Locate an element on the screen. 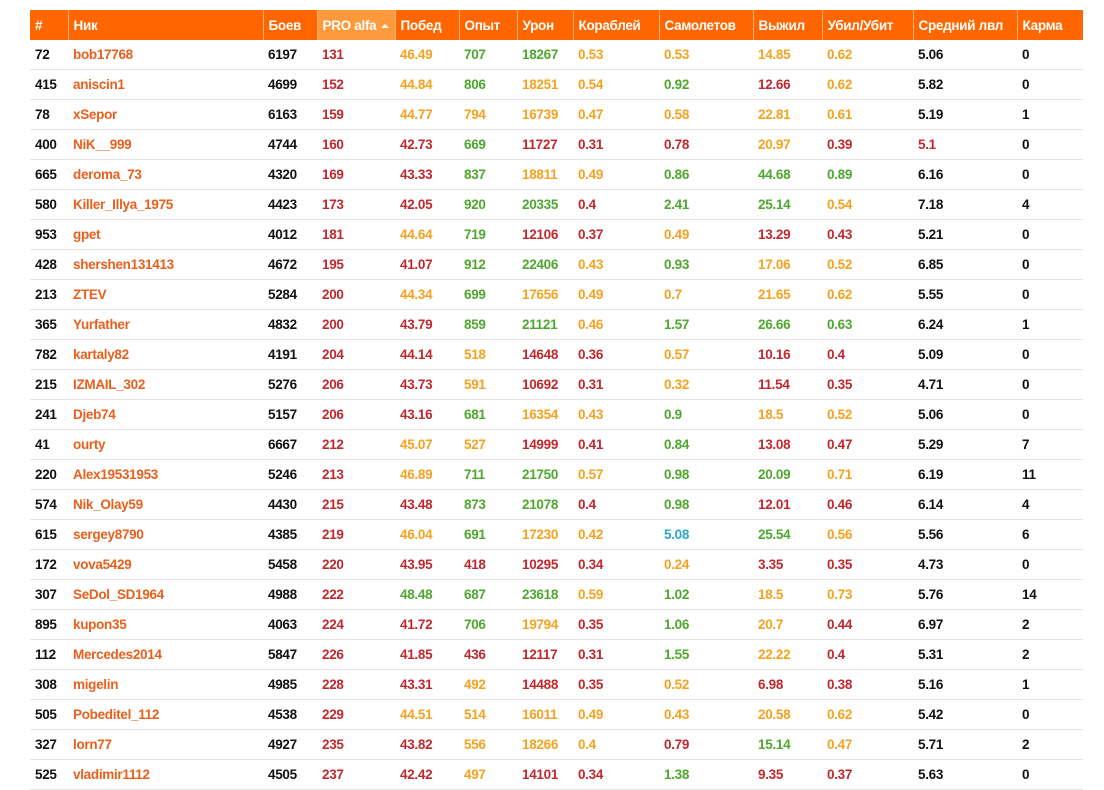 The width and height of the screenshot is (1104, 790). player-name: gpet is located at coordinates (165, 234).